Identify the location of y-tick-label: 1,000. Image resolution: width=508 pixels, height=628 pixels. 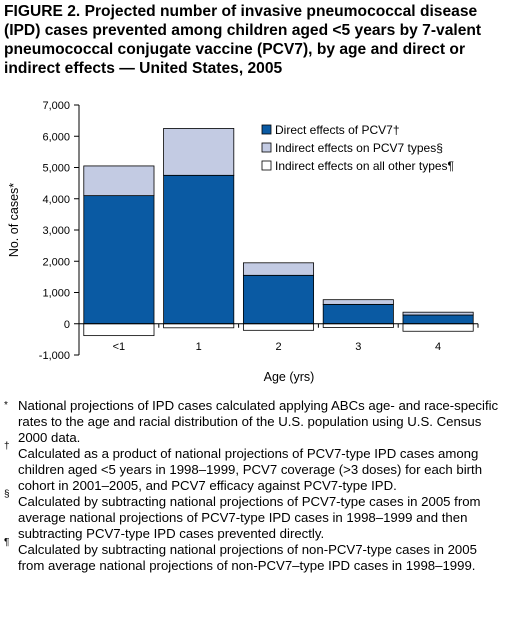
(56, 294).